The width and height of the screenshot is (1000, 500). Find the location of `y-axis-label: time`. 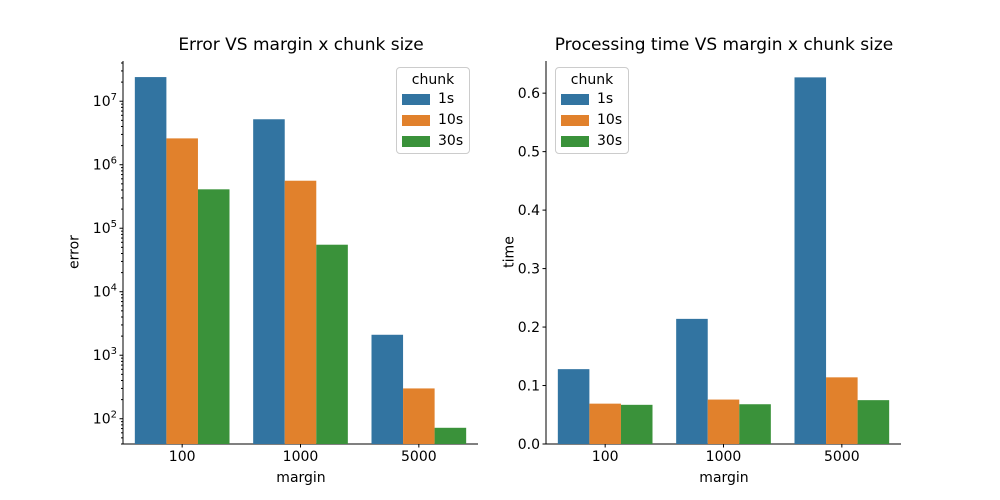

y-axis-label: time is located at coordinates (509, 252).